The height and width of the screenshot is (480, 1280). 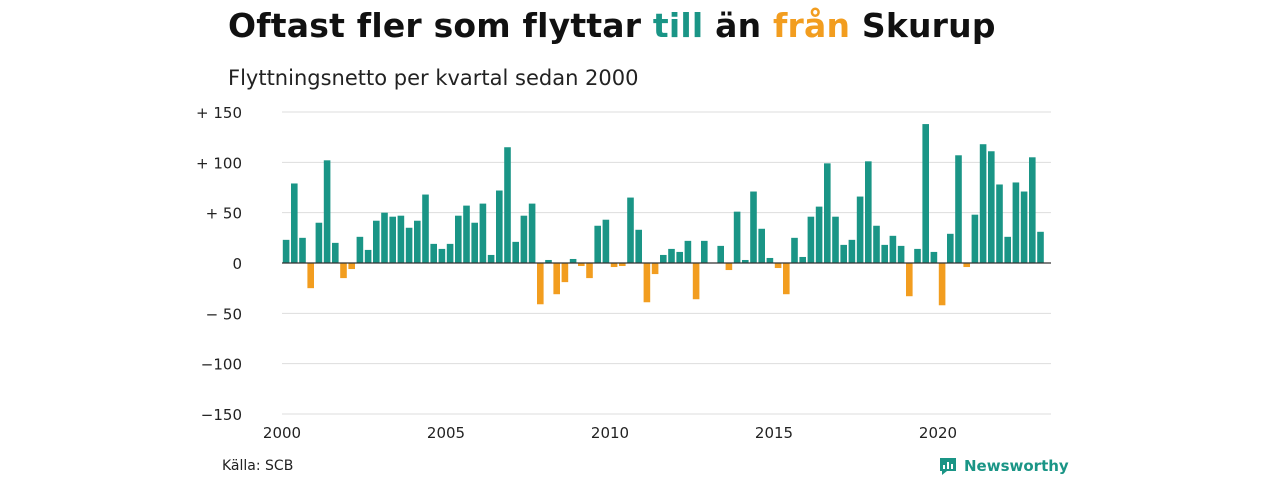 What do you see at coordinates (237, 264) in the screenshot?
I see `y-tick-label: 0` at bounding box center [237, 264].